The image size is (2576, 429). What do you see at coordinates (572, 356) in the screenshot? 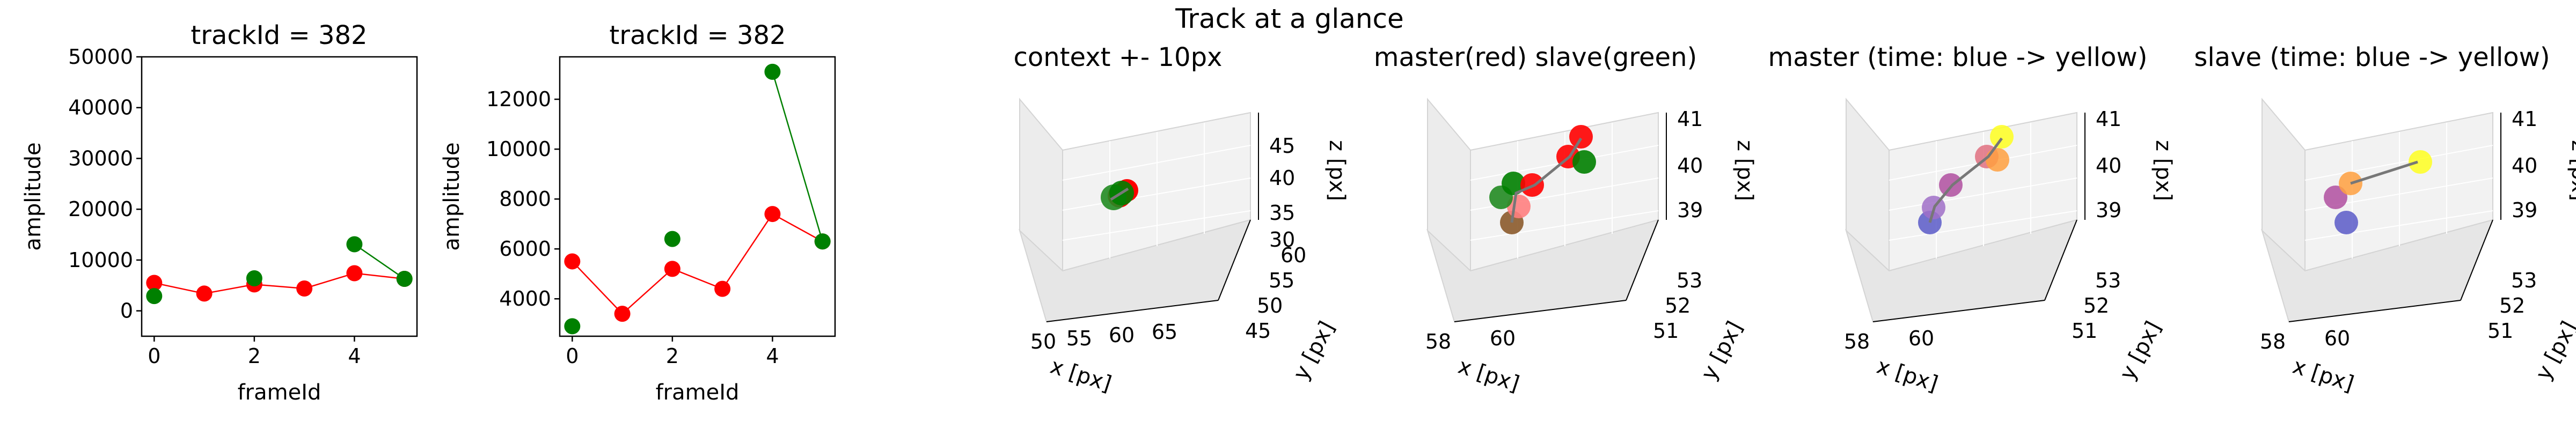
I see `x-tick-label: 0` at bounding box center [572, 356].